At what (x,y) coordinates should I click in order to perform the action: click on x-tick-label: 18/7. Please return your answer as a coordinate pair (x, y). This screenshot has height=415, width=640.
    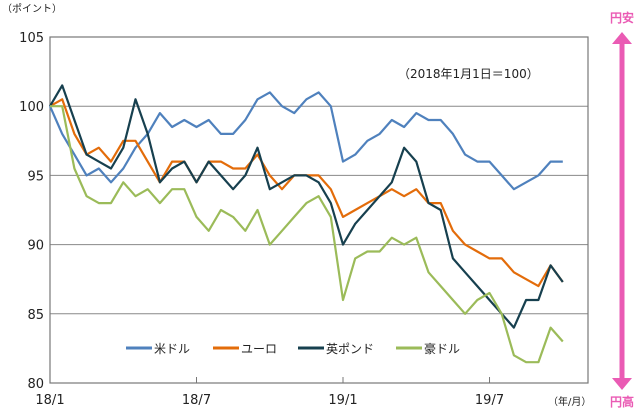
    Looking at the image, I should click on (196, 400).